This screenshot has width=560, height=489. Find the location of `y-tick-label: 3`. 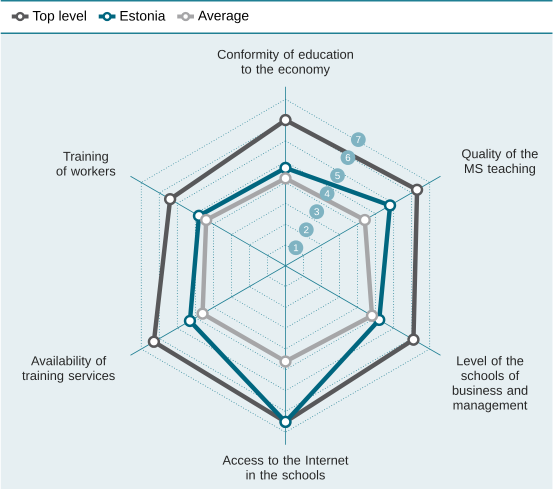

y-tick-label: 3 is located at coordinates (317, 211).